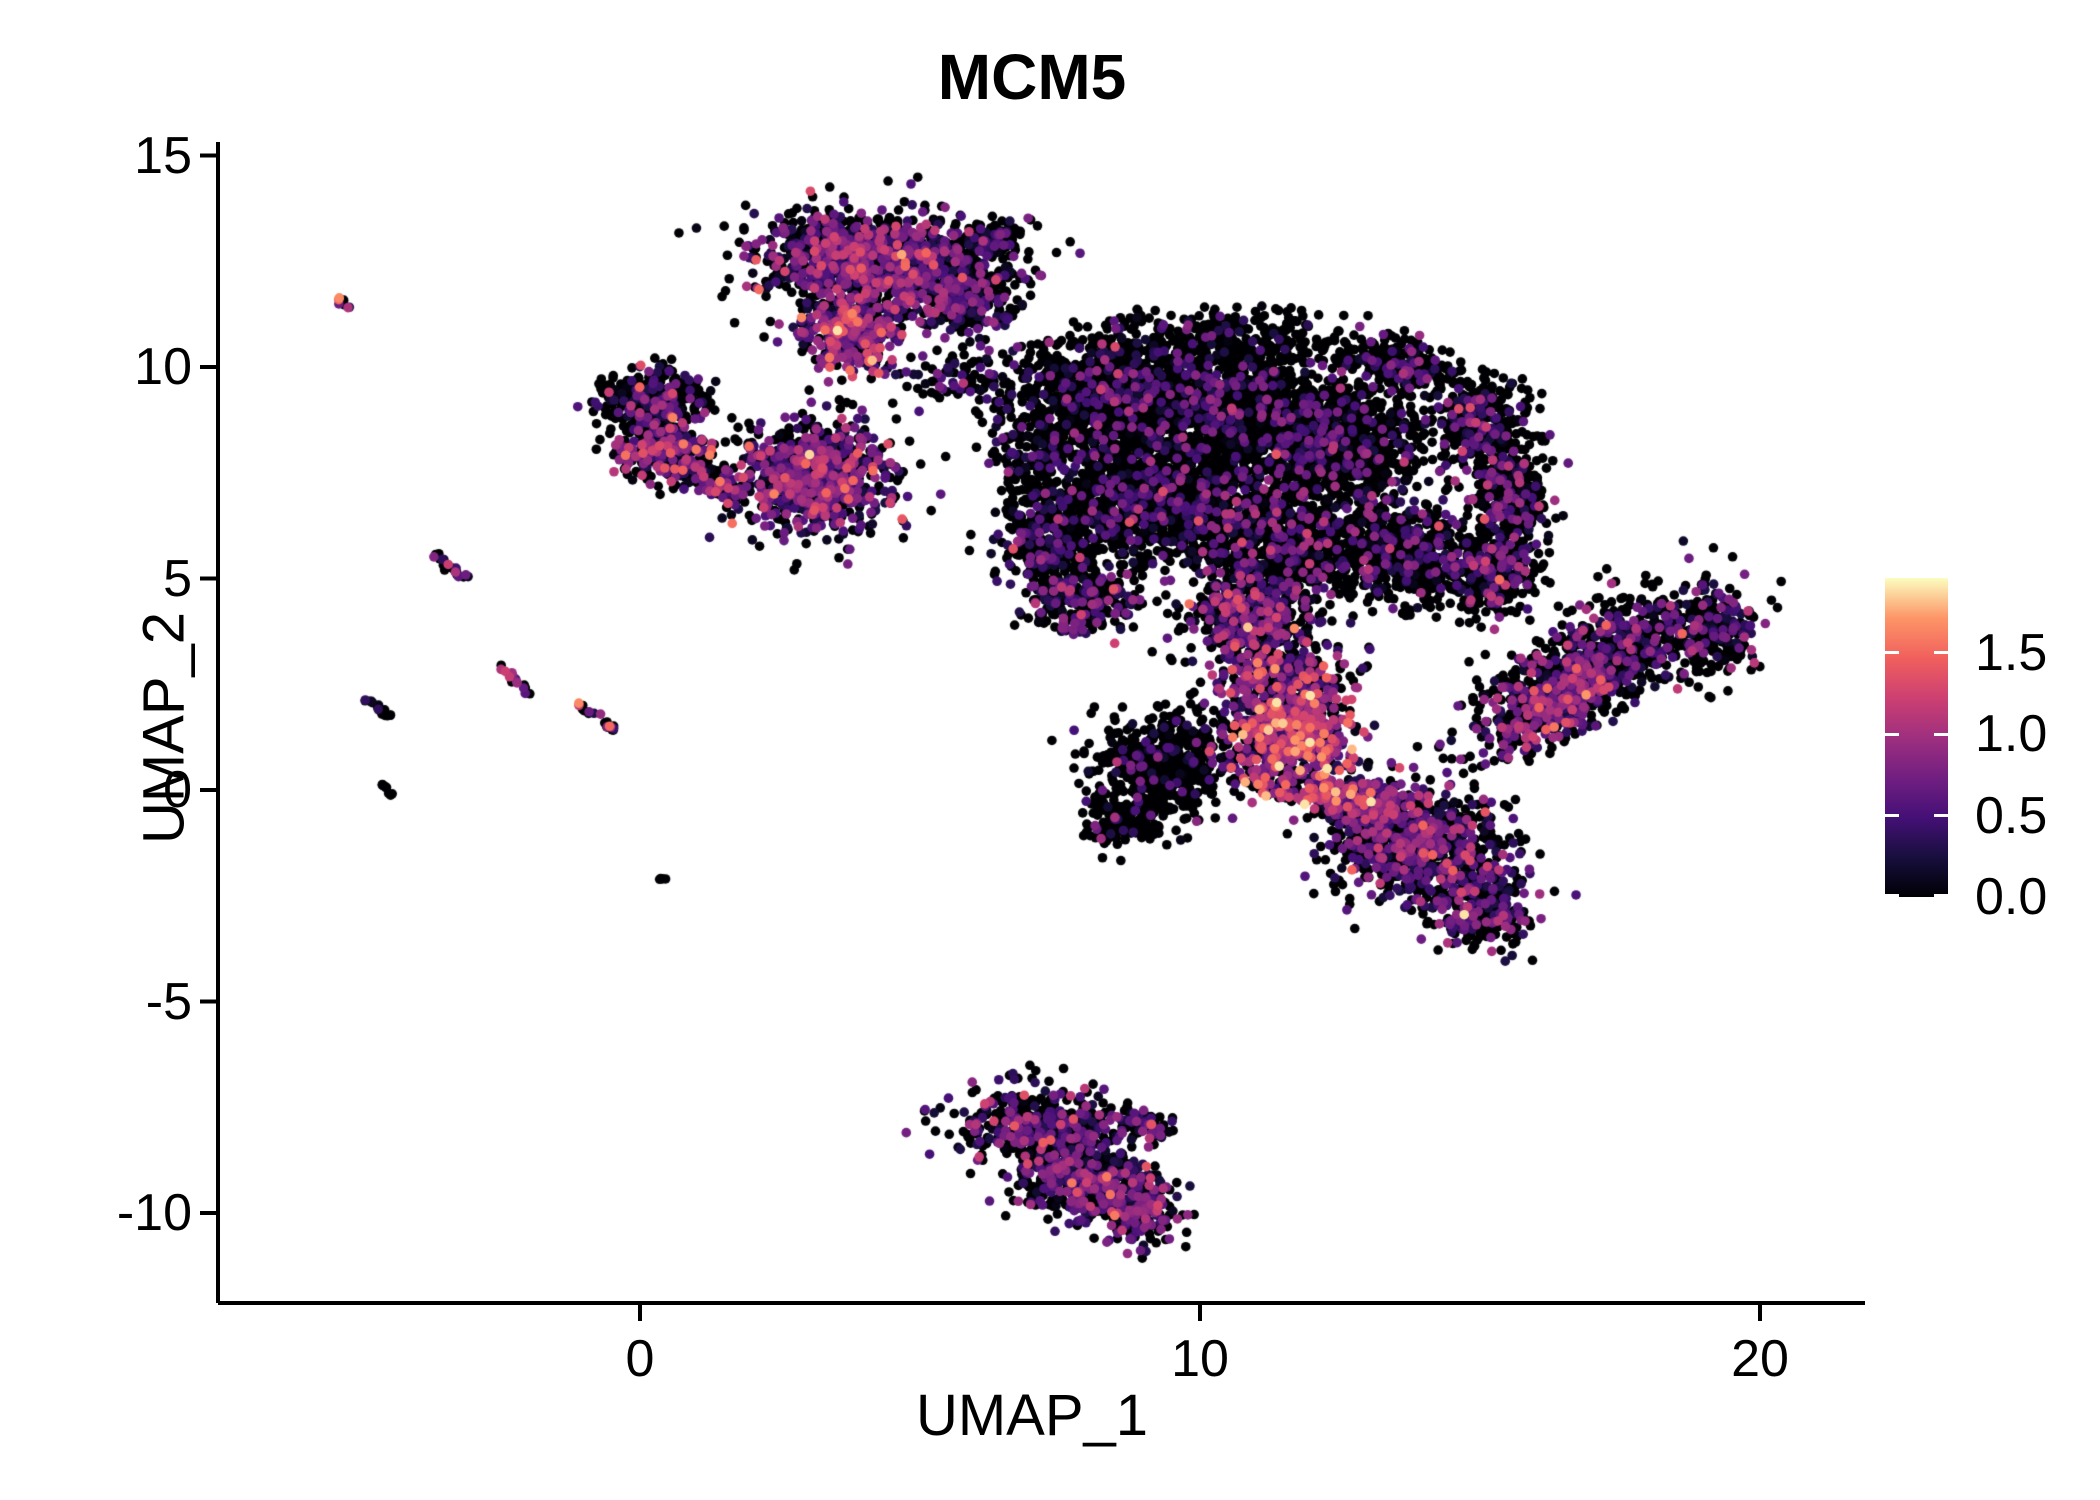  What do you see at coordinates (1200, 1359) in the screenshot?
I see `x-tick-label: 10` at bounding box center [1200, 1359].